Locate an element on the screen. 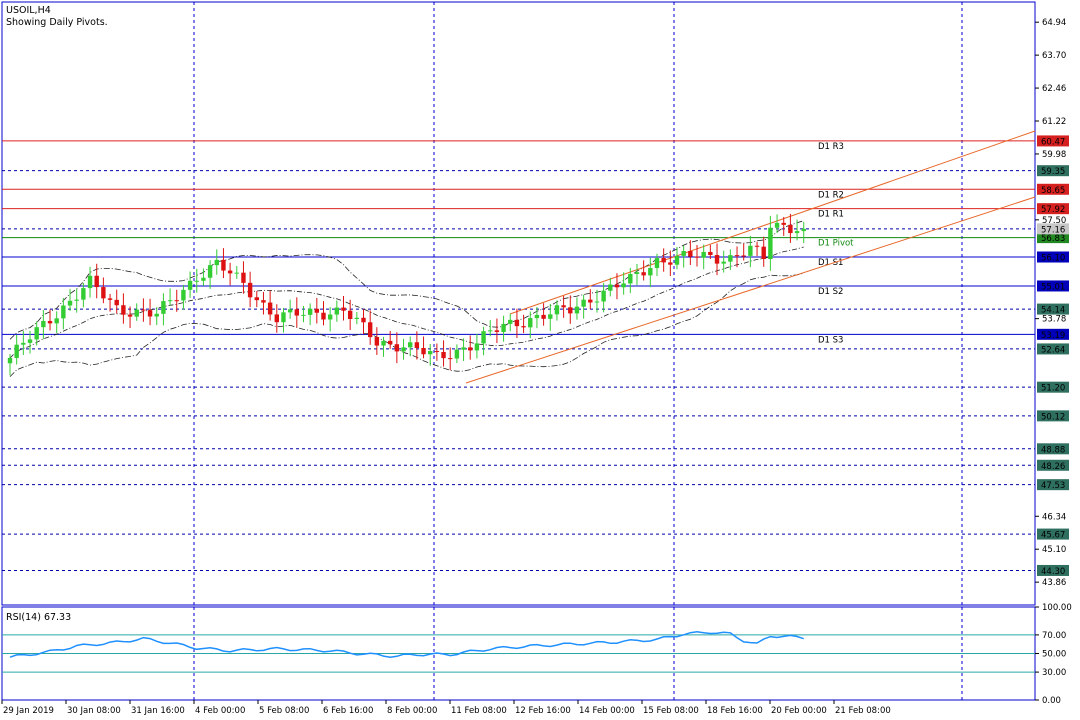  pivot-price-tag: 55.01 is located at coordinates (1053, 287).